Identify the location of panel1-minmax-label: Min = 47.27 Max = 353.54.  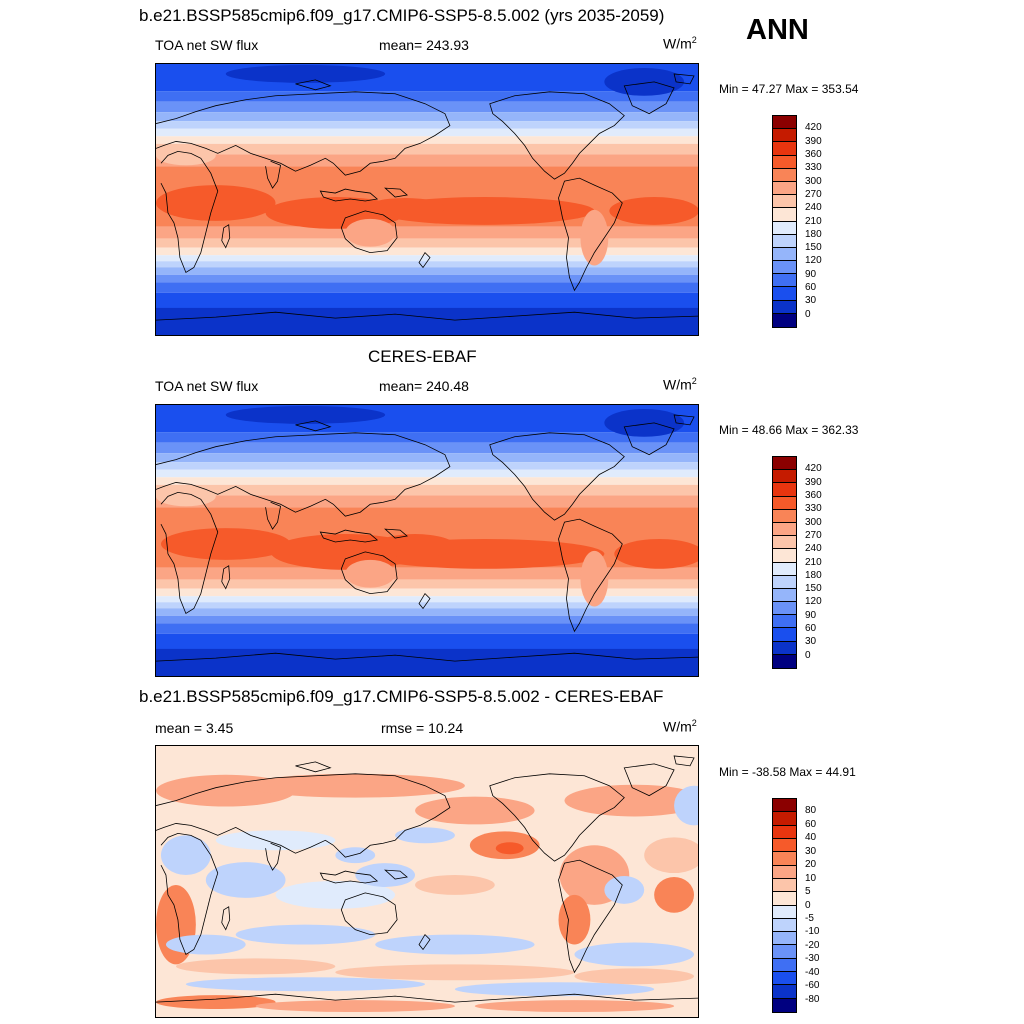
(789, 89).